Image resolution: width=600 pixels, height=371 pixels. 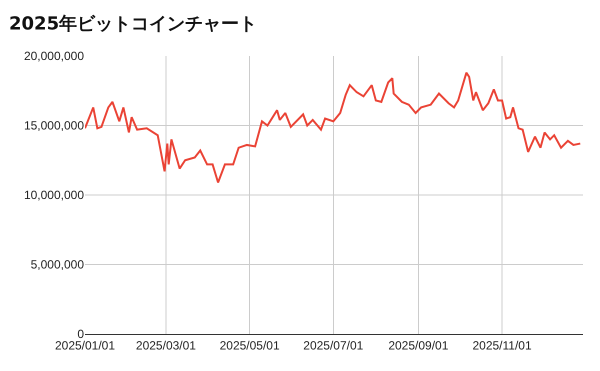 I want to click on x-tick-label: 2025/07/01, so click(x=333, y=345).